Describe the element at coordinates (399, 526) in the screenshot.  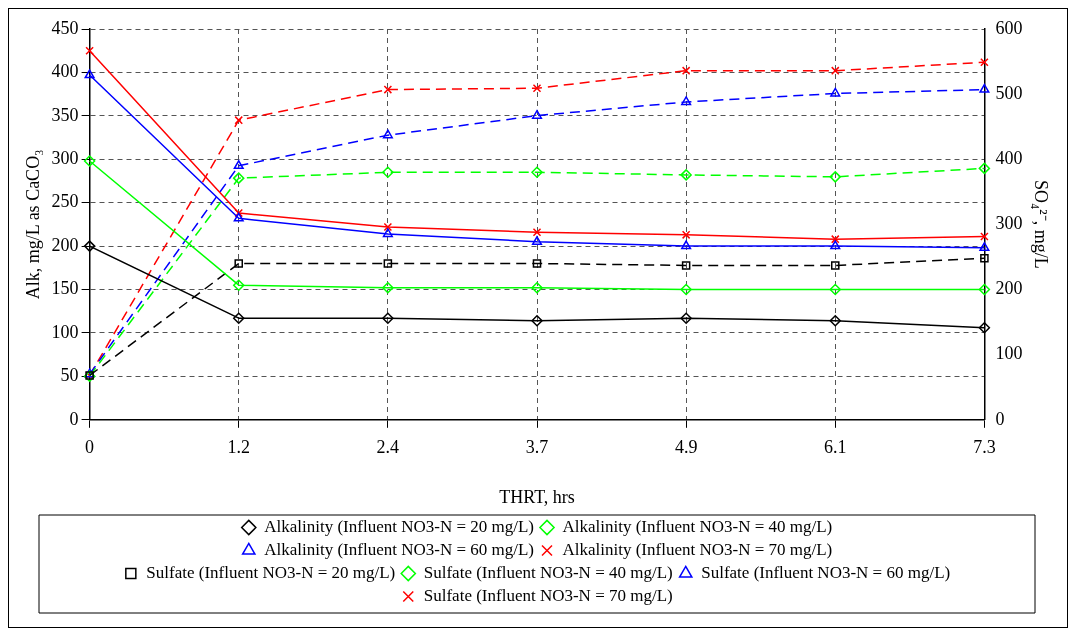
I see `legend-label: Alkalinity (Influent NO3-N = 20 mg/L)` at that location.